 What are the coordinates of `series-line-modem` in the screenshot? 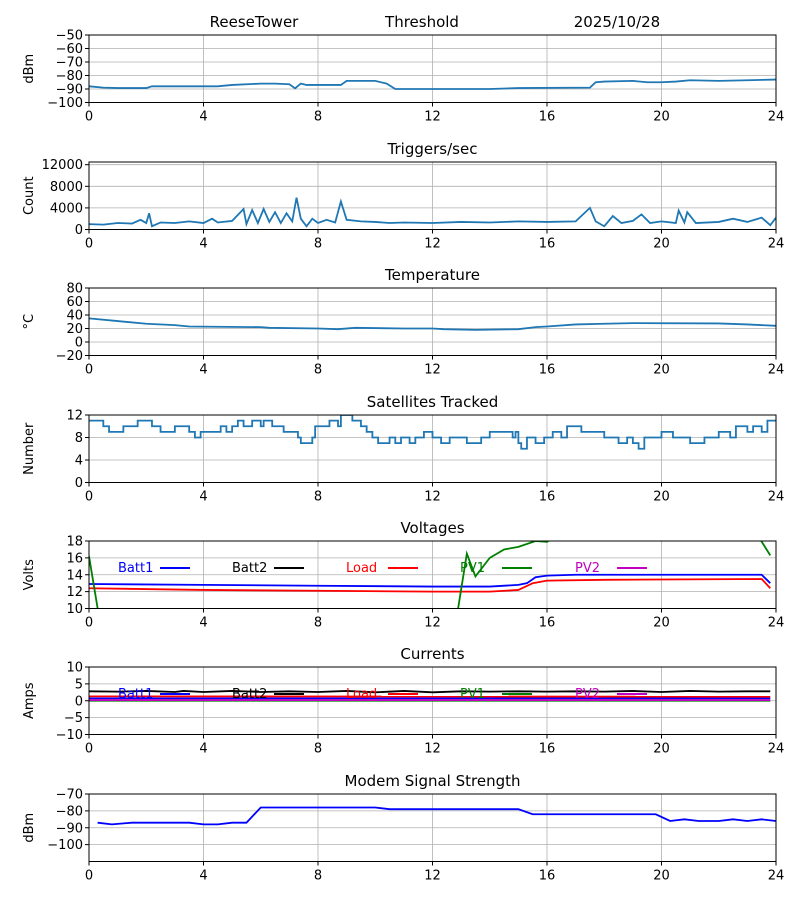 It's located at (436, 816).